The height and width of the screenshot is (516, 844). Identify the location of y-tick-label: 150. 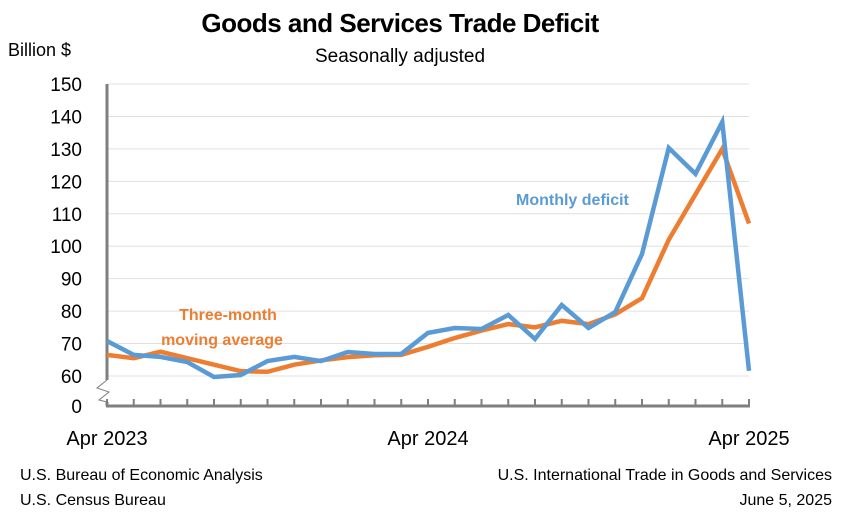
(66, 85).